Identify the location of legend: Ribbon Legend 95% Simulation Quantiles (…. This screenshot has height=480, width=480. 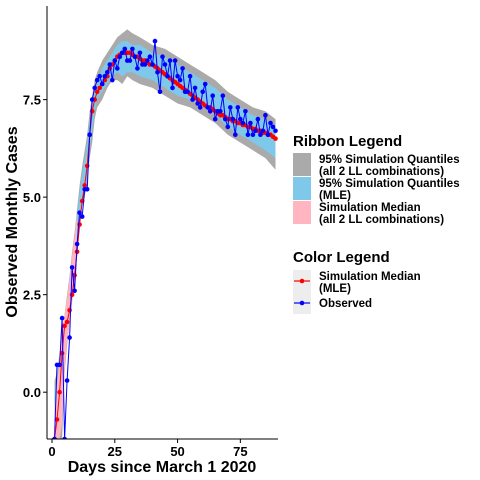
(376, 223).